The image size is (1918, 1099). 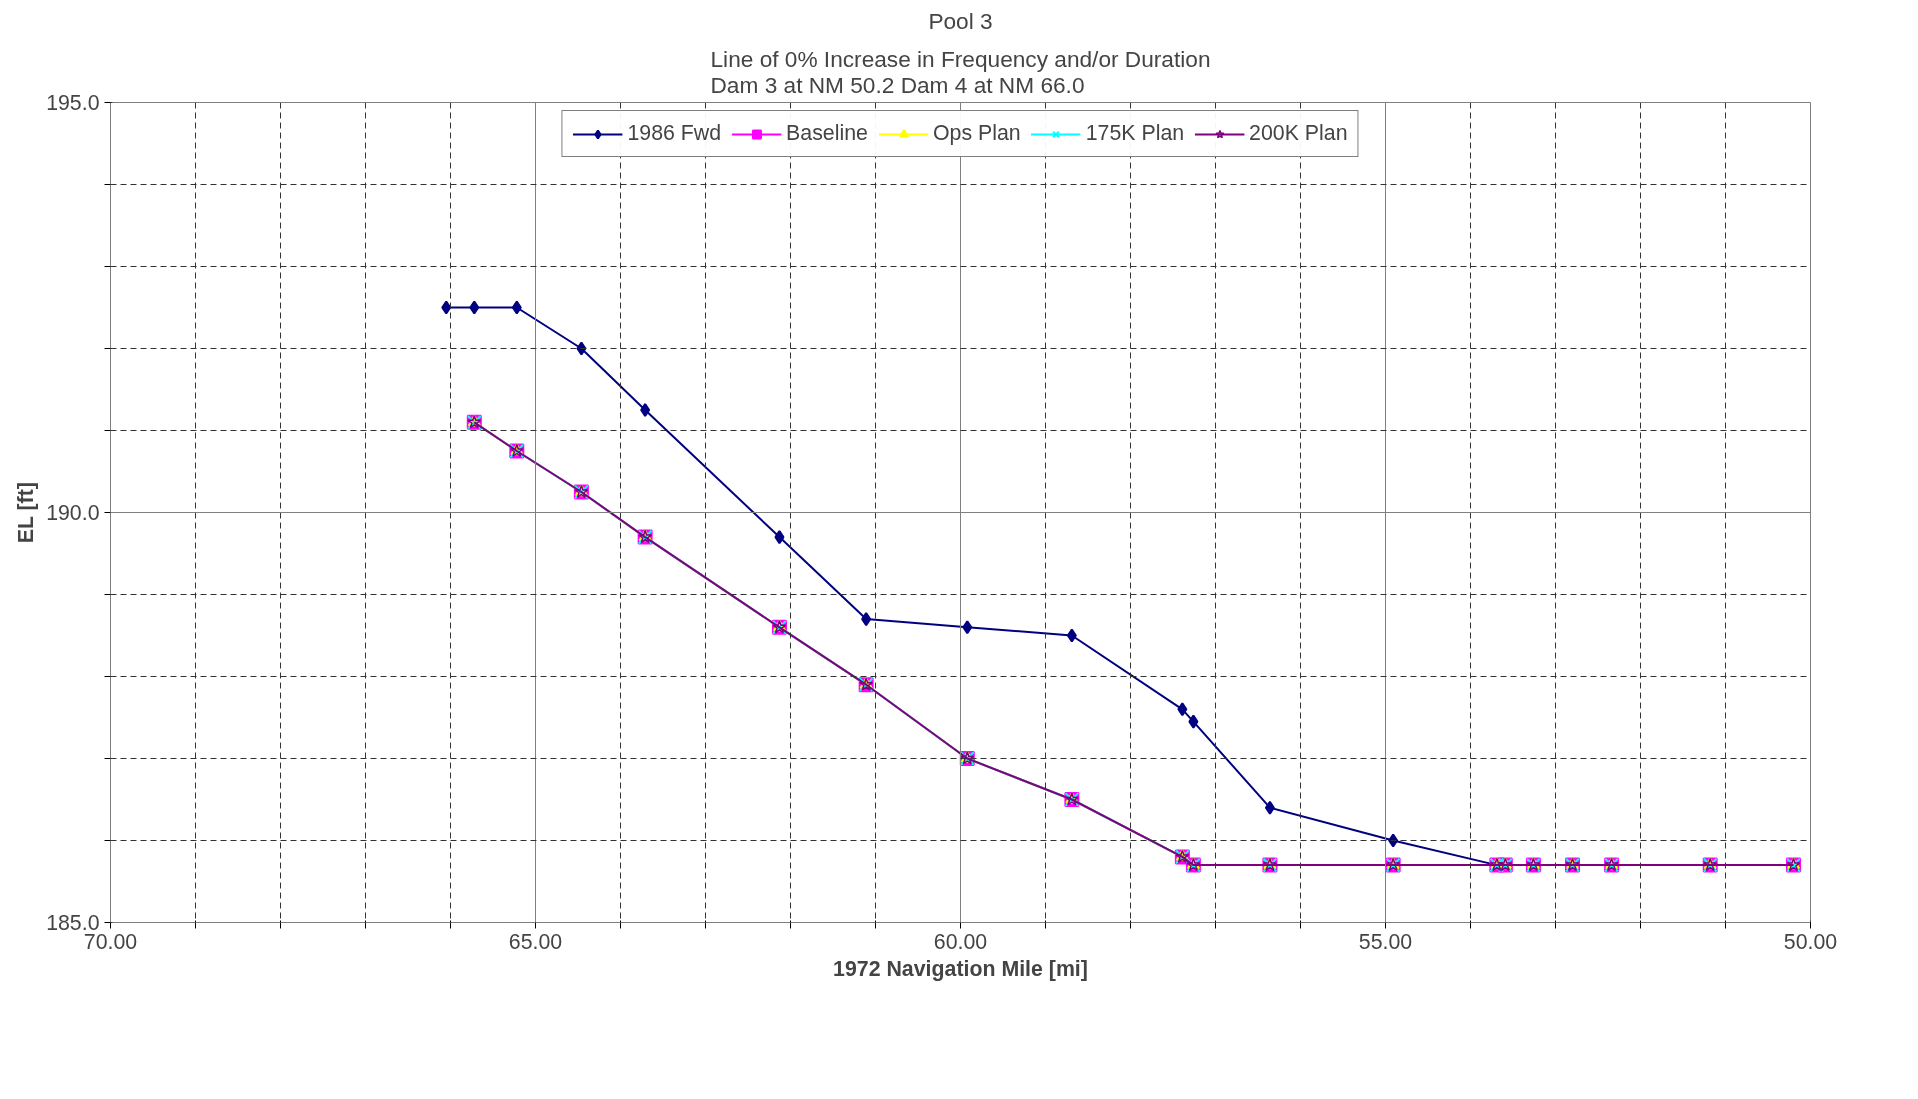 What do you see at coordinates (960, 20) in the screenshot?
I see `chart-title: Pool 3` at bounding box center [960, 20].